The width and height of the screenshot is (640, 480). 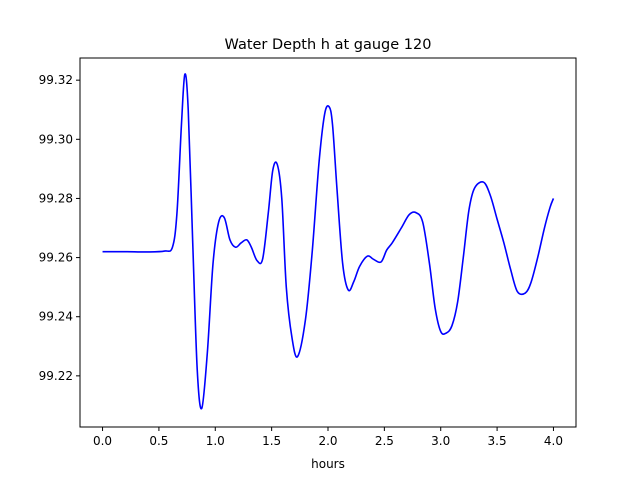 What do you see at coordinates (215, 441) in the screenshot?
I see `x-tick-label: 1.0` at bounding box center [215, 441].